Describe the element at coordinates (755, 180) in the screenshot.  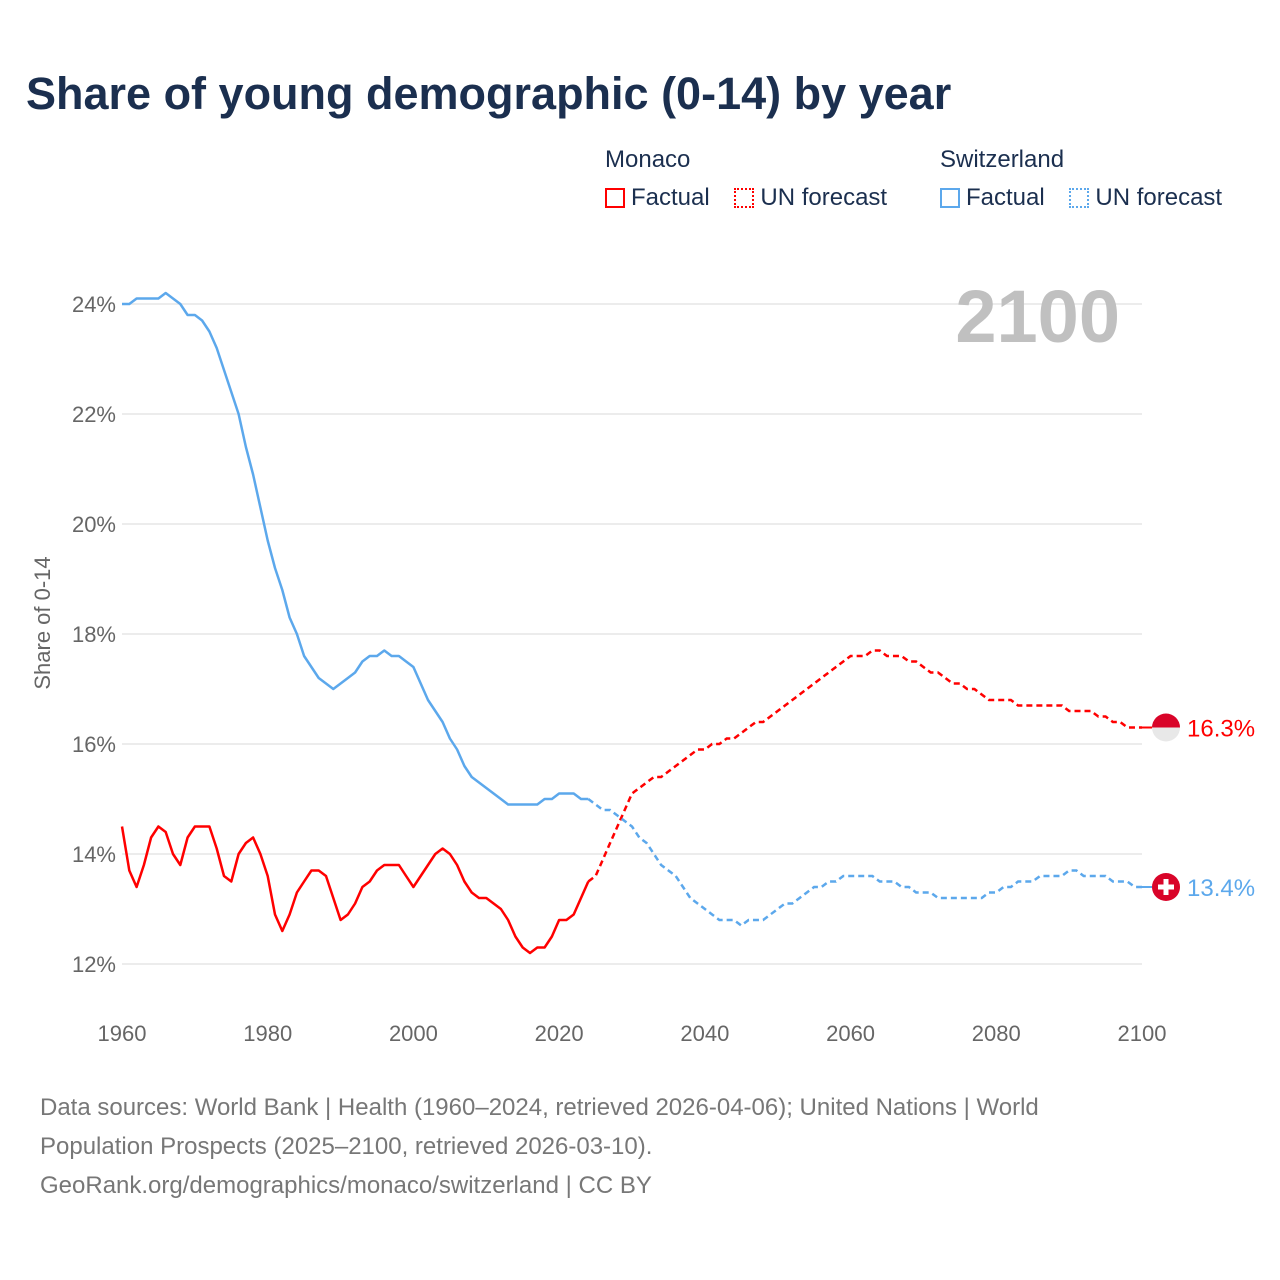
I see `legend-monaco: Monaco Factual UN forecast` at that location.